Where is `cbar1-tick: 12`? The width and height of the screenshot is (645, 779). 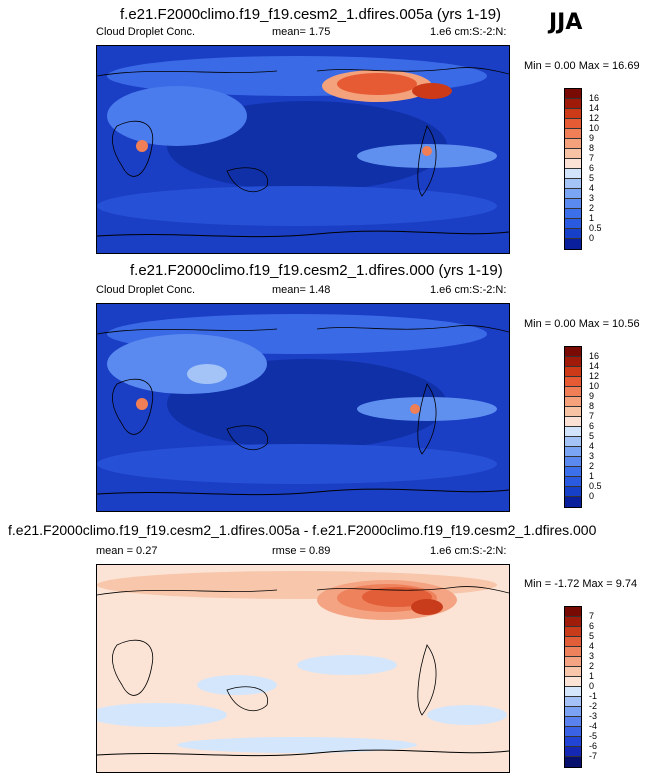 cbar1-tick: 12 is located at coordinates (594, 118).